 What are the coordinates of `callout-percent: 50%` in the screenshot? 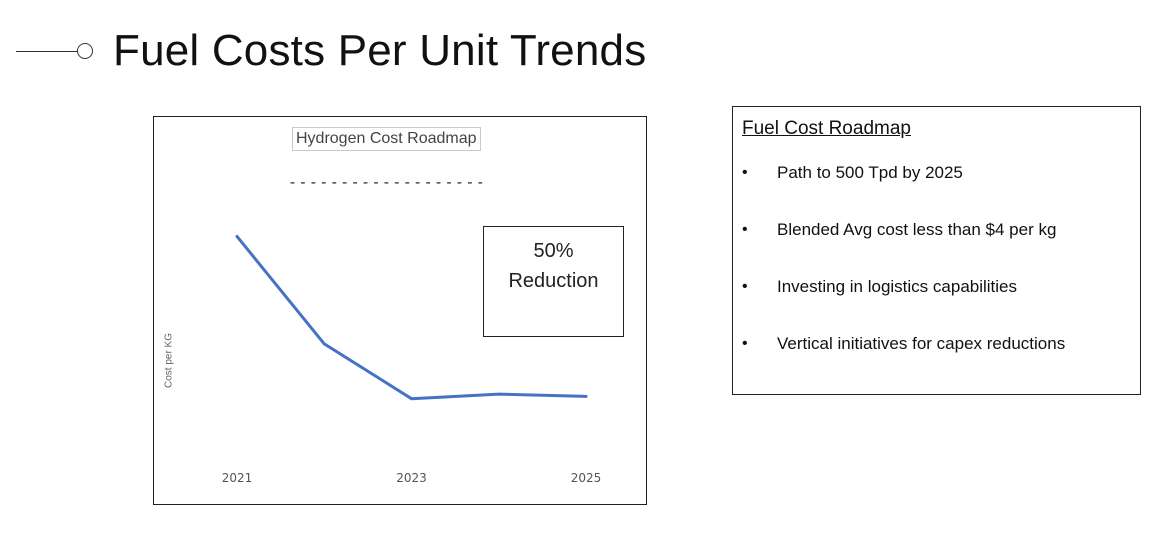 It's located at (553, 251).